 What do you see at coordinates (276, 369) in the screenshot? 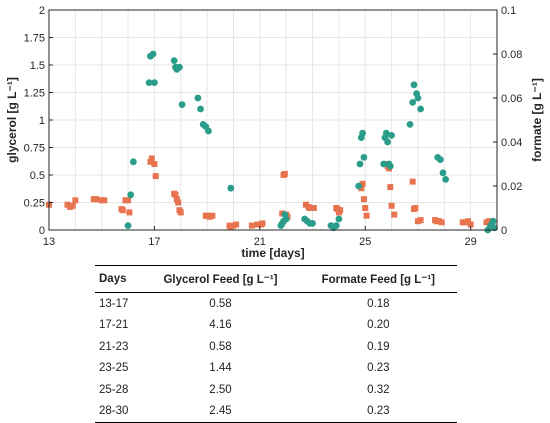
I see `table-row: 23-25 1.44 0.23` at bounding box center [276, 369].